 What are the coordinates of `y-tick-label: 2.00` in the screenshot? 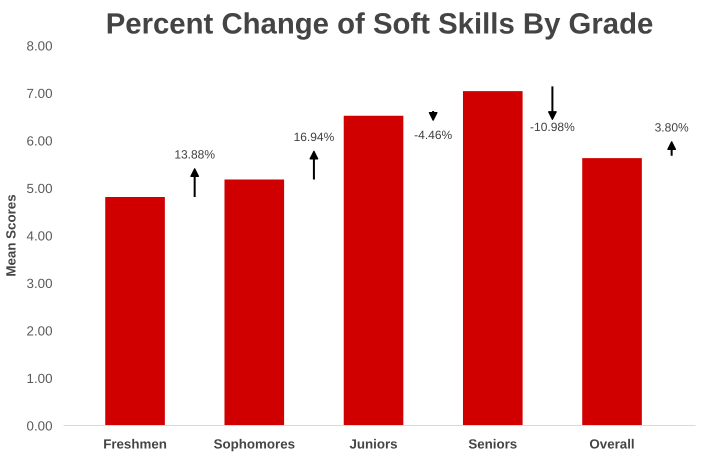 It's located at (39, 331).